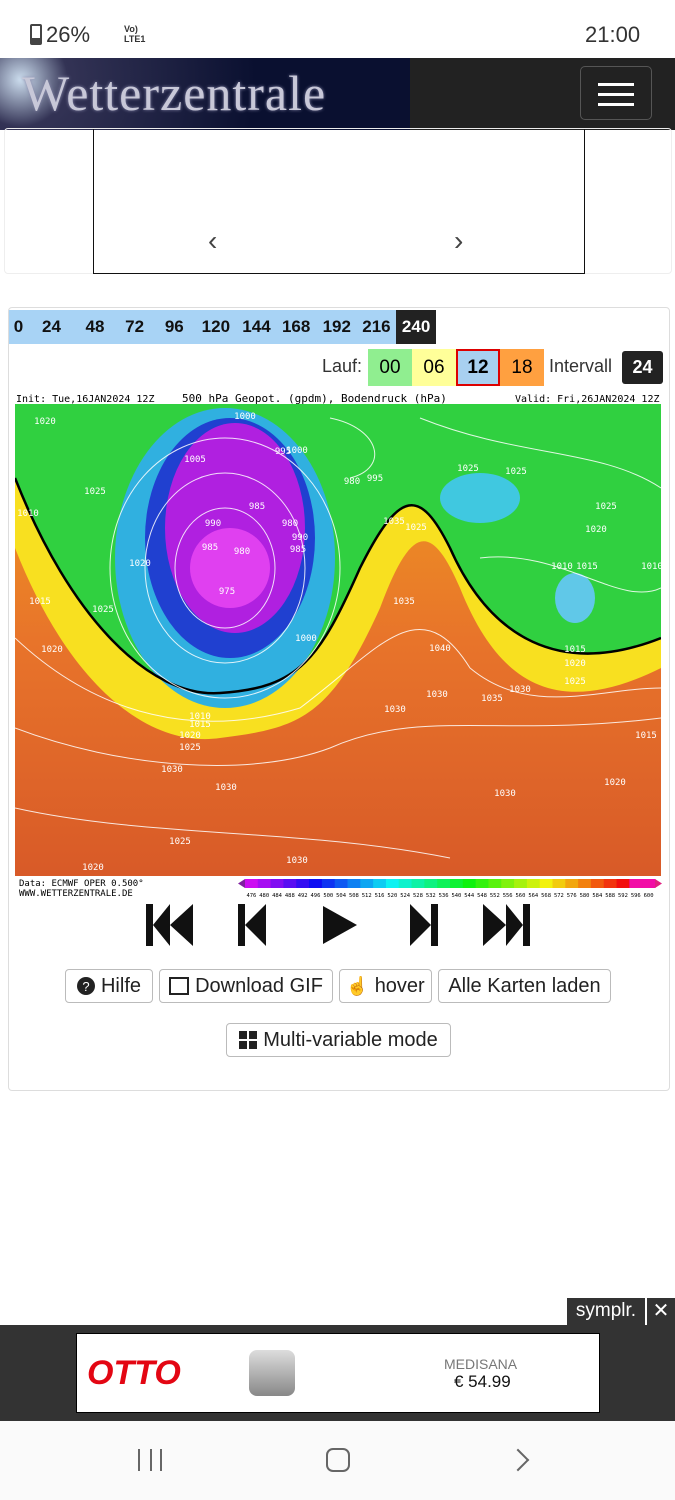 Image resolution: width=675 pixels, height=1500 pixels. I want to click on prev-arrow: ‹, so click(213, 240).